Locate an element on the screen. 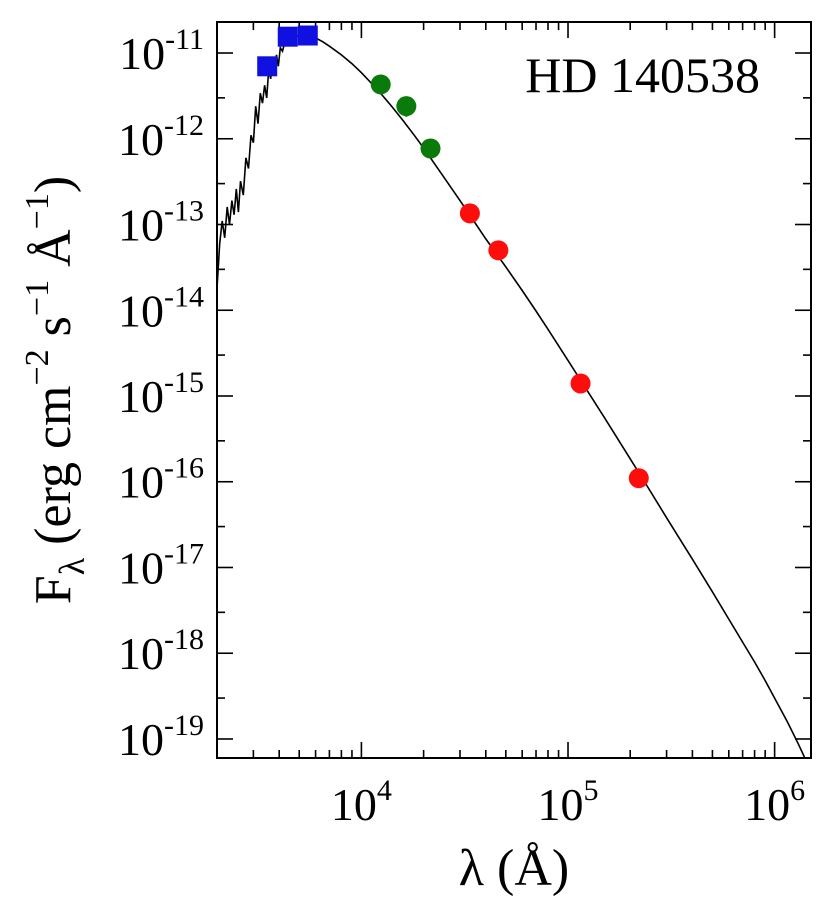  y-tick-label: 10-11 is located at coordinates (161, 51).